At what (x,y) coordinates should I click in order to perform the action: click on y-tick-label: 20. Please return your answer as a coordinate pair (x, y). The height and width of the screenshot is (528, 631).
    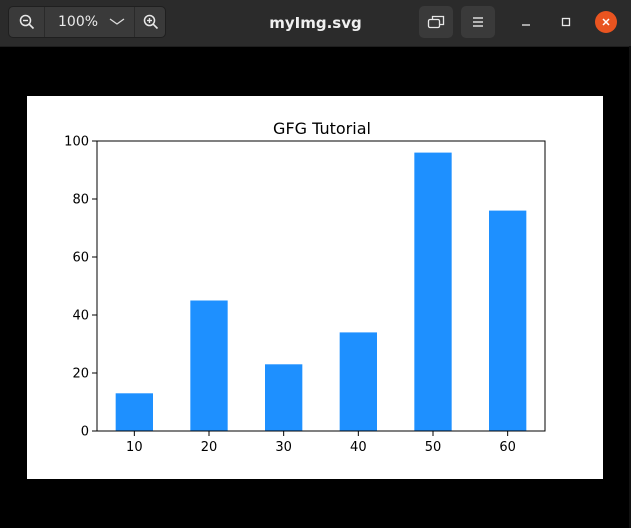
    Looking at the image, I should click on (80, 374).